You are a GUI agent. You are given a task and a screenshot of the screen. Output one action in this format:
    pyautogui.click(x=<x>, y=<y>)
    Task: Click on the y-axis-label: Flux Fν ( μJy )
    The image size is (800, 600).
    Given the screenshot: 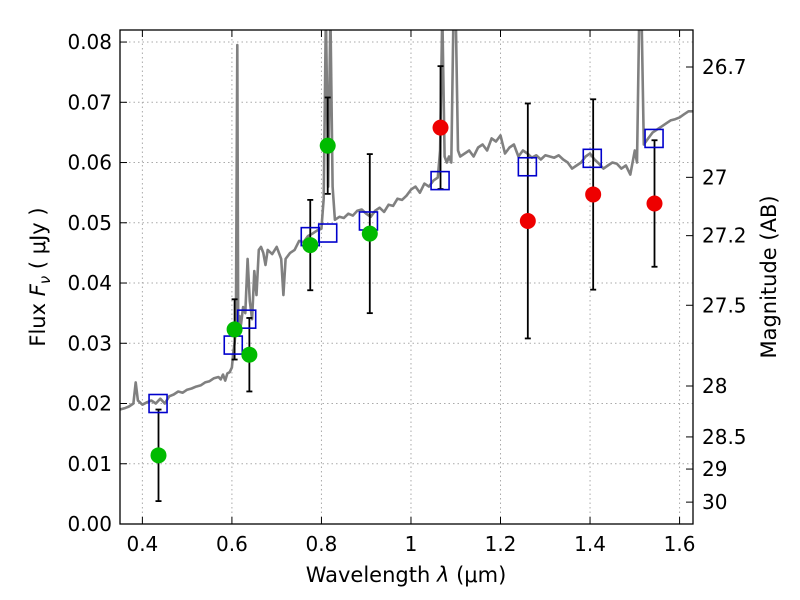 What is the action you would take?
    pyautogui.click(x=40, y=276)
    